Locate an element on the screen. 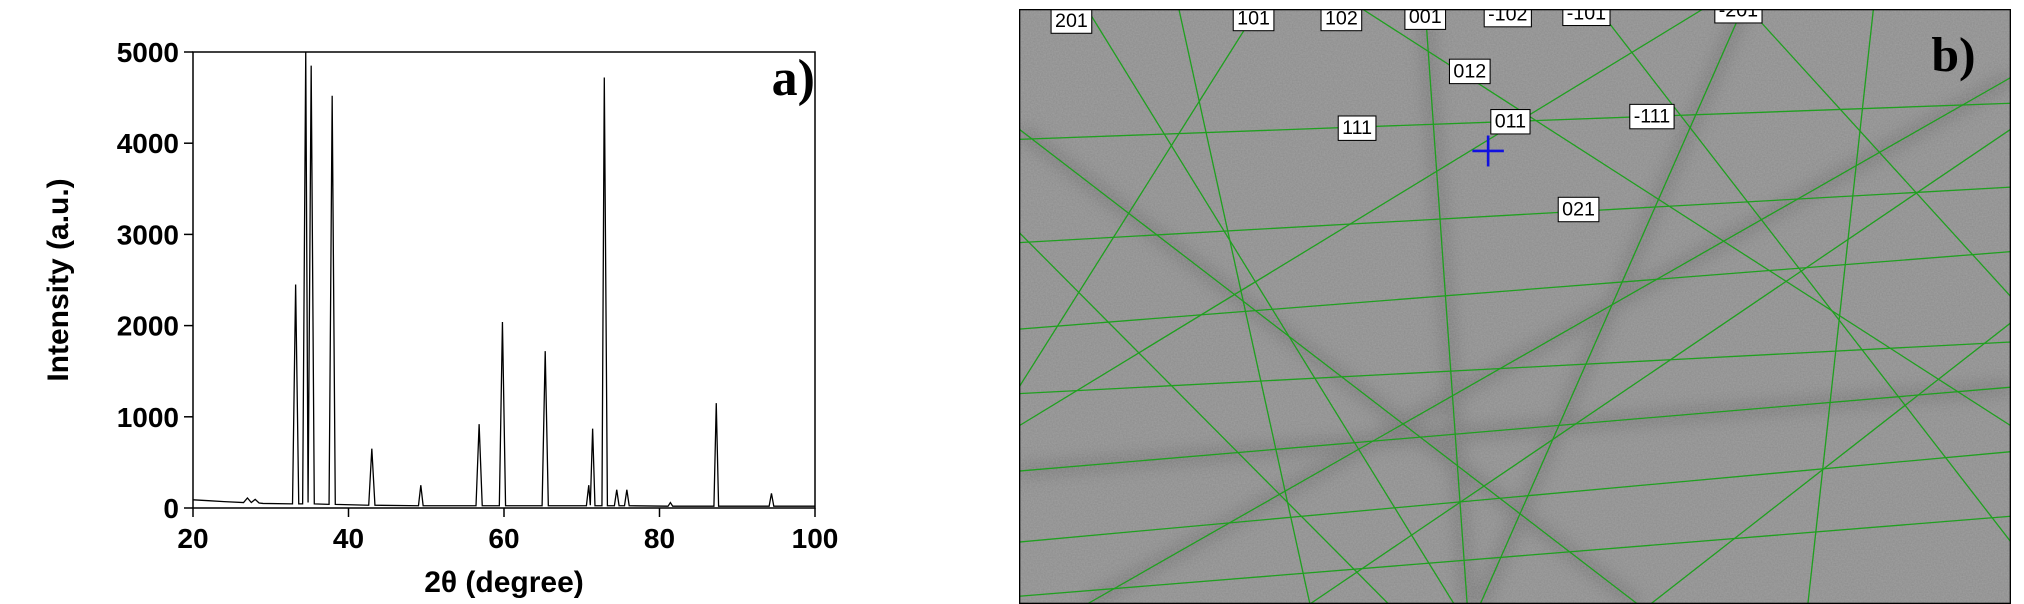  zone-axis-label: -101 is located at coordinates (1586, 13).